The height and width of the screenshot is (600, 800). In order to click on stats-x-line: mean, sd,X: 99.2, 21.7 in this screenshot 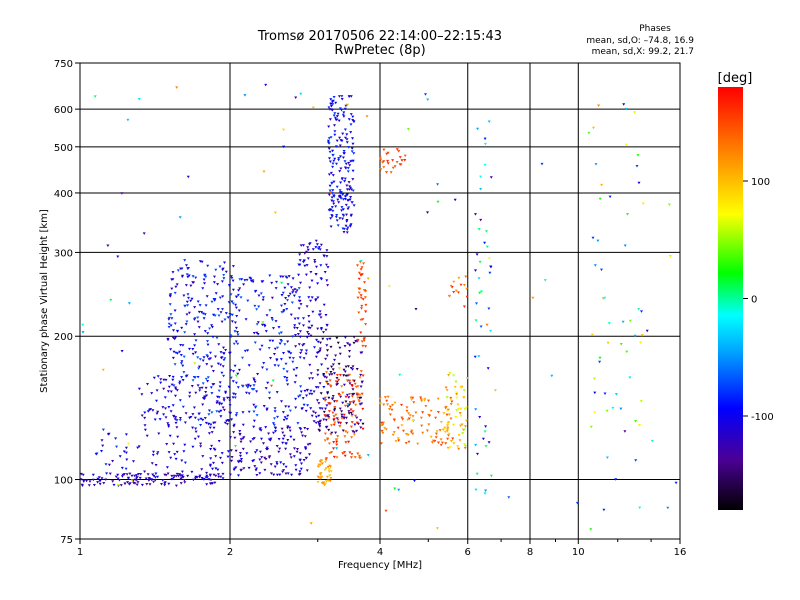, I will do `click(643, 52)`.